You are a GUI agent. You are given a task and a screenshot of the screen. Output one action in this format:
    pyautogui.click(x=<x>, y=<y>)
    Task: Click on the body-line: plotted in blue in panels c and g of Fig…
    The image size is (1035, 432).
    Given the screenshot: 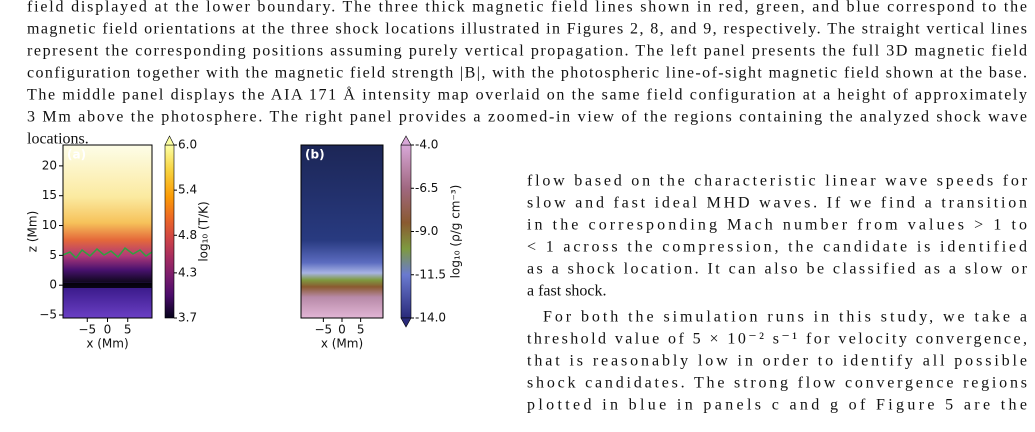 What is the action you would take?
    pyautogui.click(x=777, y=405)
    